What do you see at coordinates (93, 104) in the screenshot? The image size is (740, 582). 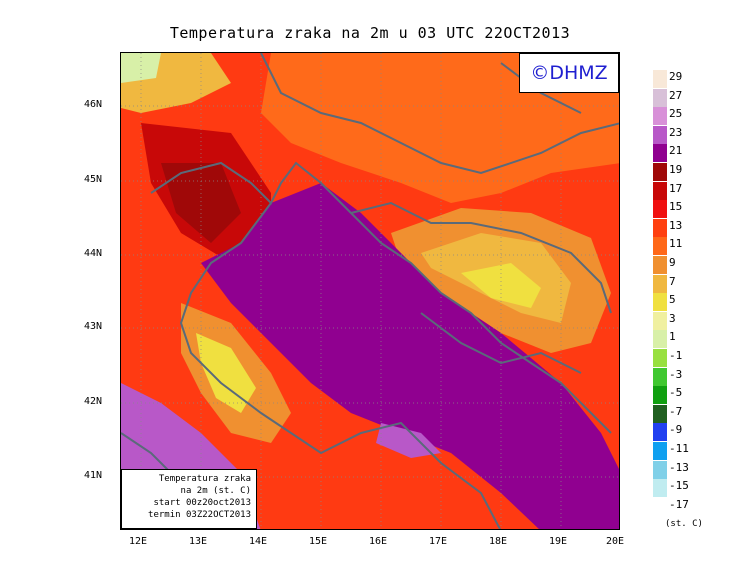 I see `lat-label: 46N` at bounding box center [93, 104].